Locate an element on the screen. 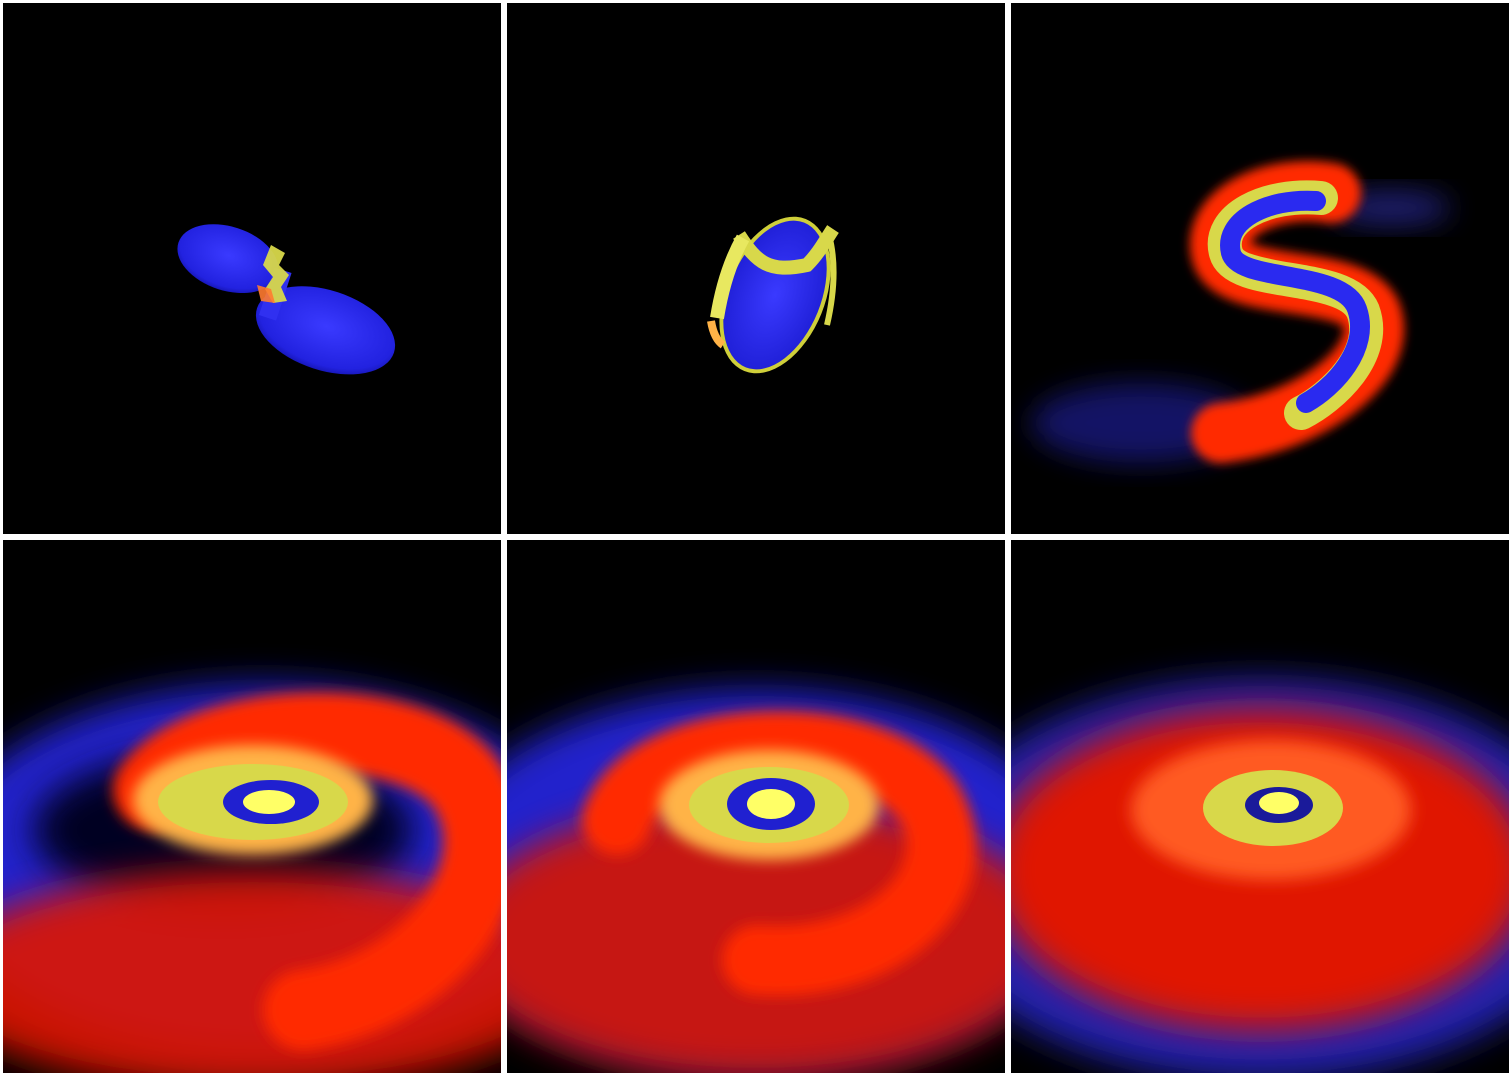 This screenshot has height=1076, width=1512. merger-seam is located at coordinates (786, 250).